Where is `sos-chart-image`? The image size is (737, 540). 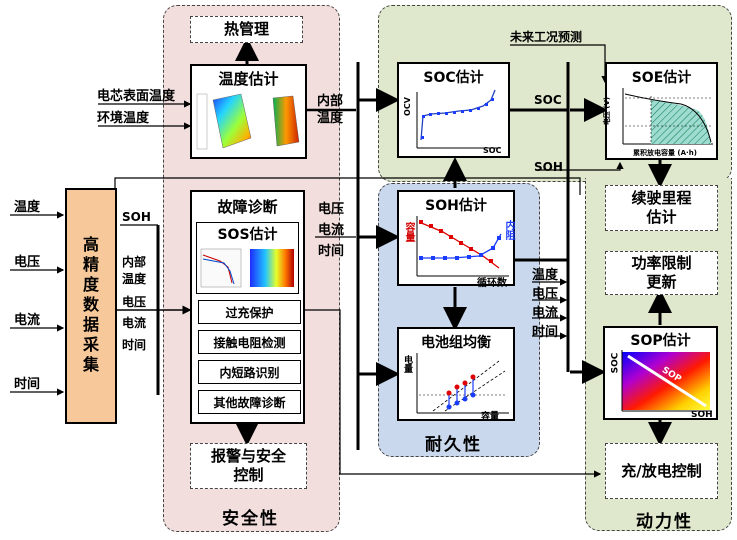 sos-chart-image is located at coordinates (247, 268).